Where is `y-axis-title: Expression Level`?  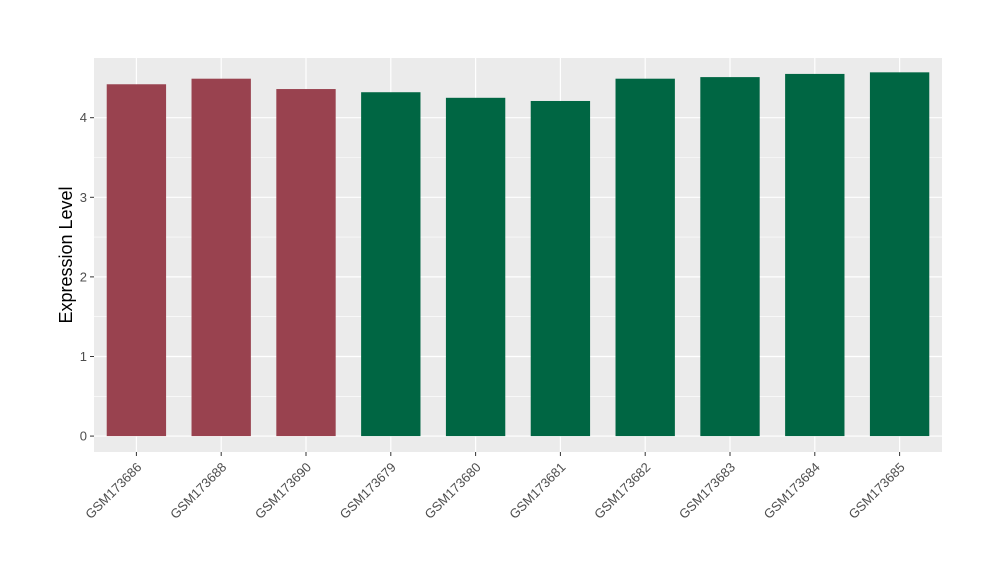
y-axis-title: Expression Level is located at coordinates (66, 254).